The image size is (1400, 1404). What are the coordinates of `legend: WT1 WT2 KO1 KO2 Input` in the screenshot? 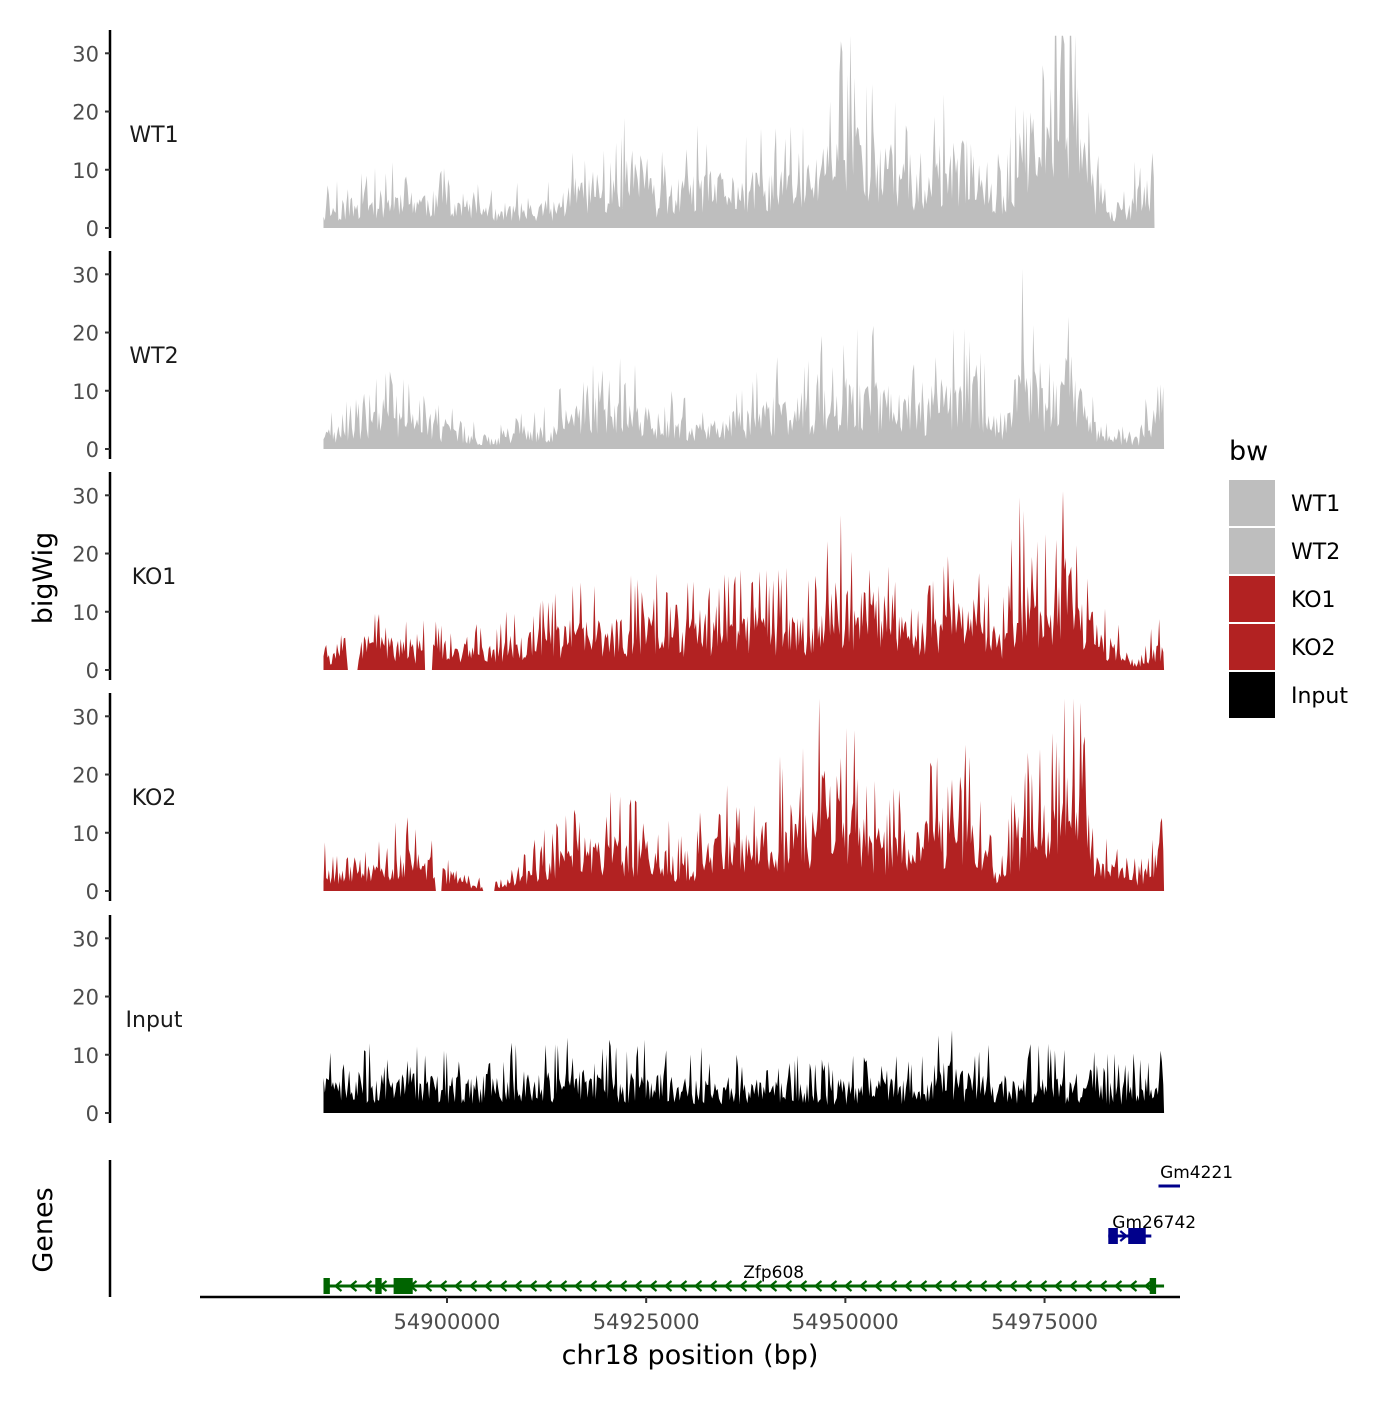 It's located at (1288, 599).